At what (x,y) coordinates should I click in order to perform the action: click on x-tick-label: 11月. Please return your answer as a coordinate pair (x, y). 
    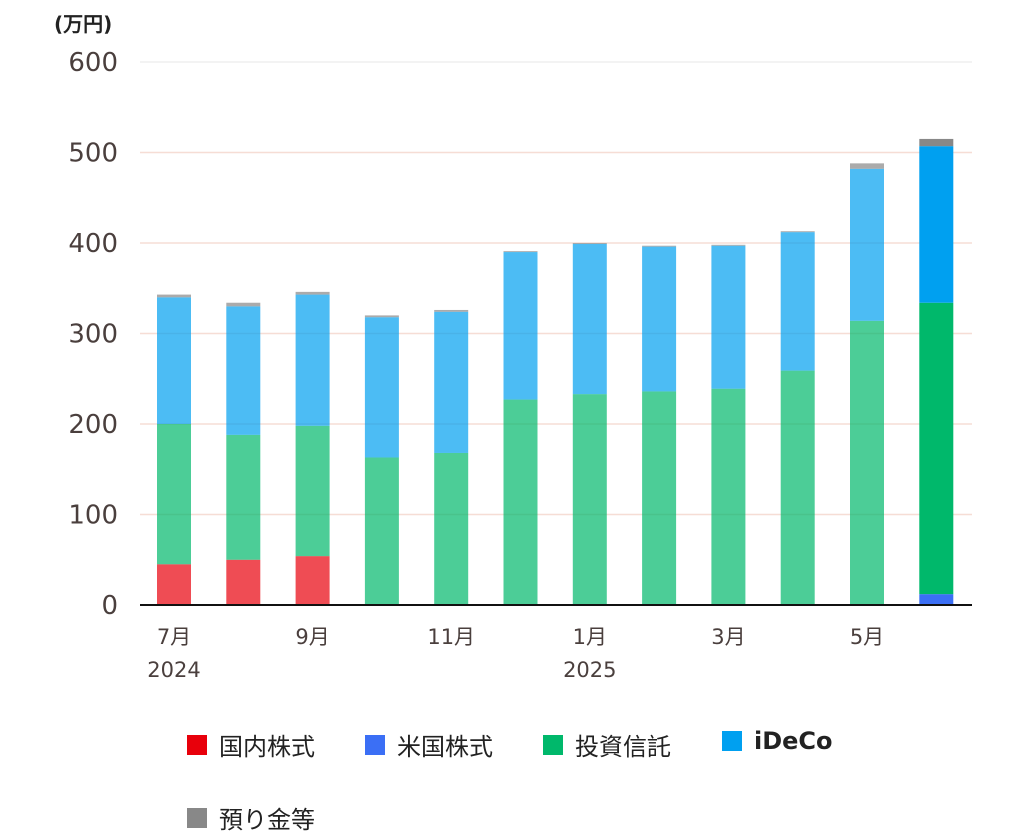
    Looking at the image, I should click on (451, 637).